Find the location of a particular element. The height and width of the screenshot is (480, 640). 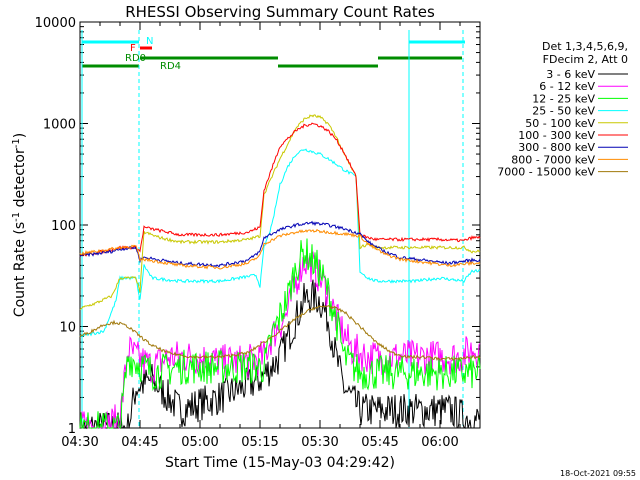

x-tick-label: 04:45 is located at coordinates (139, 442).